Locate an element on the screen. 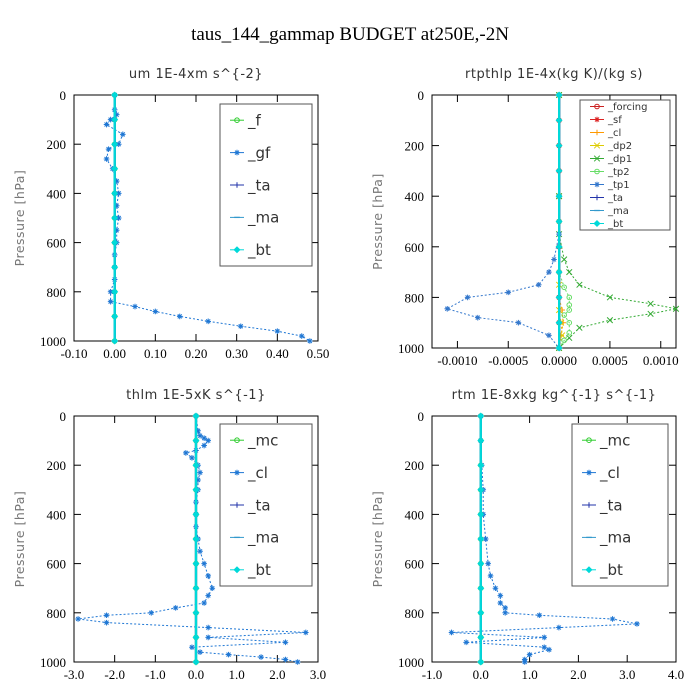  y-tick-label: 400 is located at coordinates (415, 514).